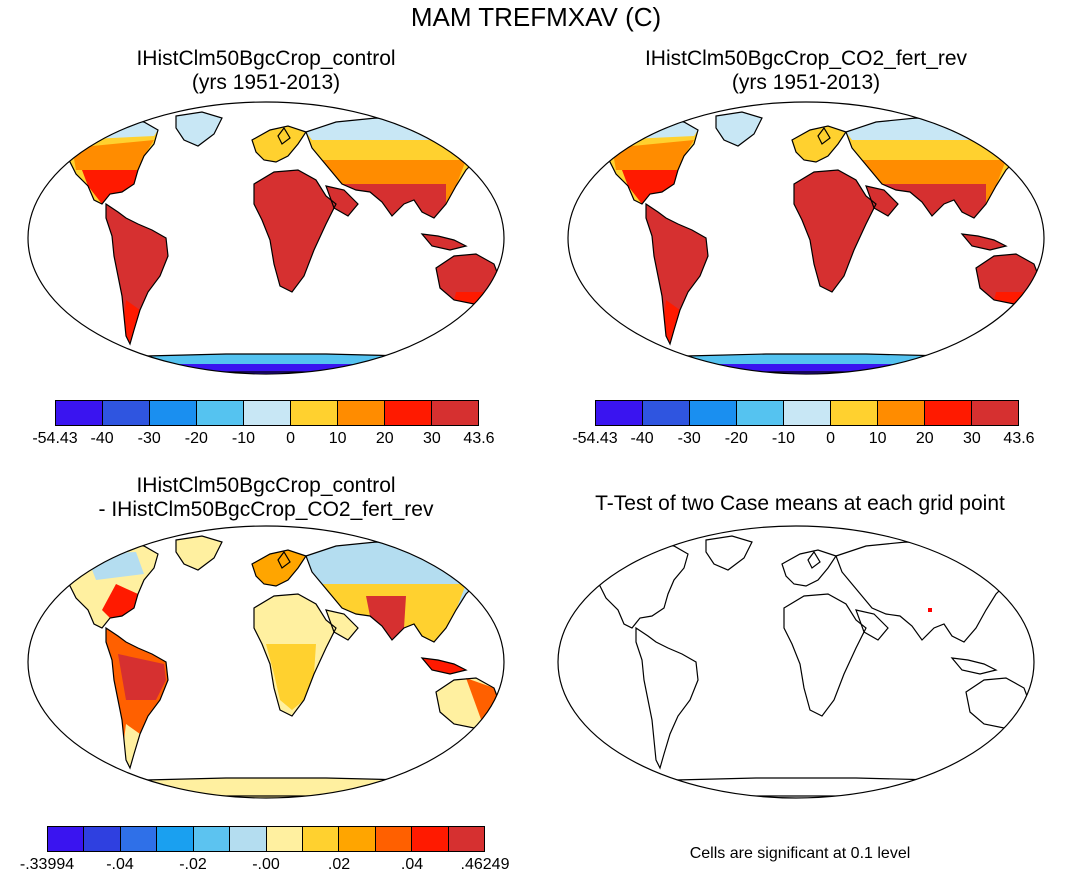  What do you see at coordinates (263, 440) in the screenshot?
I see `colorbar-control-labels: -54.43 -40 -30 -20 -10 0 10 20 30 43.6` at bounding box center [263, 440].